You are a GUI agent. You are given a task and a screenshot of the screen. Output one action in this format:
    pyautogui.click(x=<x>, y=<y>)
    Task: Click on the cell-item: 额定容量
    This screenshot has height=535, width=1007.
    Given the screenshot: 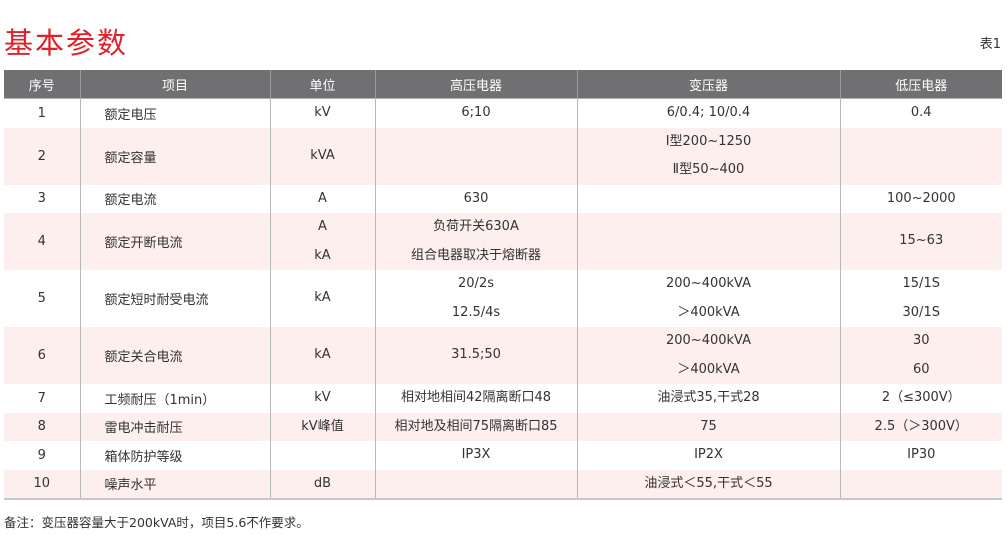 What is the action you would take?
    pyautogui.click(x=174, y=156)
    